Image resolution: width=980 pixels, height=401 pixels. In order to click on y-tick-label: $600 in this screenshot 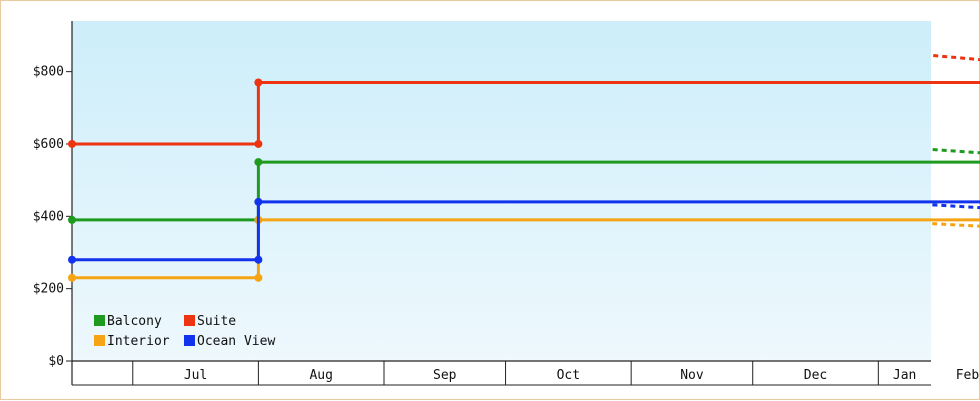, I will do `click(48, 144)`.